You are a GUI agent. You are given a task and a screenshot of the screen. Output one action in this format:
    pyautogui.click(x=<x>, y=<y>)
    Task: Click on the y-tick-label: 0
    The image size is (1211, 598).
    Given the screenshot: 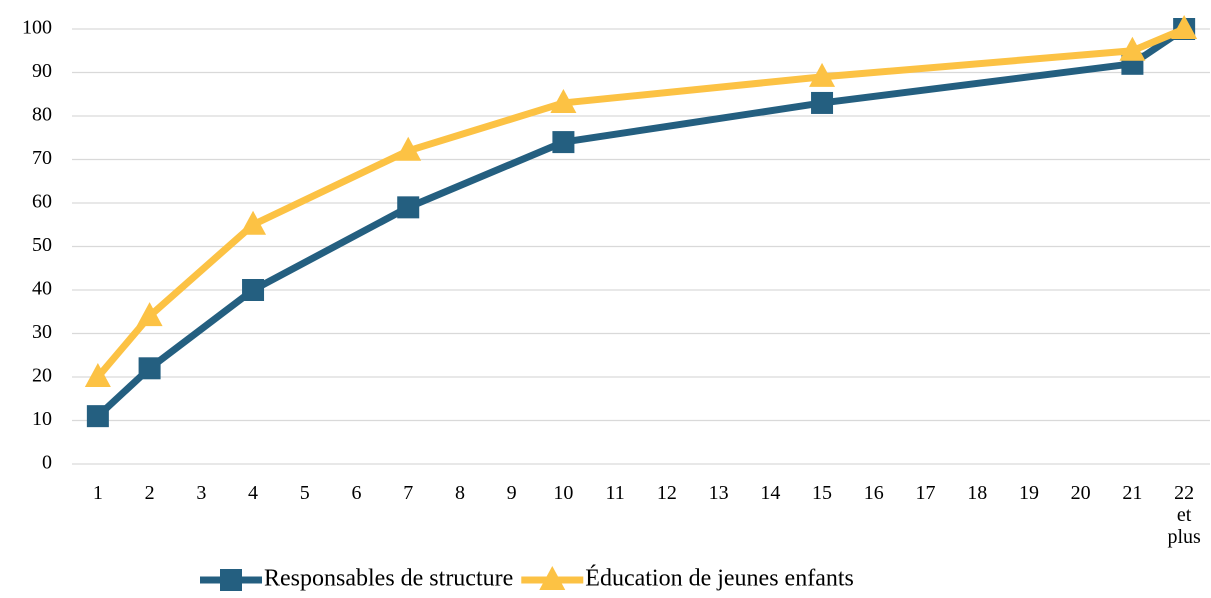 What is the action you would take?
    pyautogui.click(x=47, y=463)
    